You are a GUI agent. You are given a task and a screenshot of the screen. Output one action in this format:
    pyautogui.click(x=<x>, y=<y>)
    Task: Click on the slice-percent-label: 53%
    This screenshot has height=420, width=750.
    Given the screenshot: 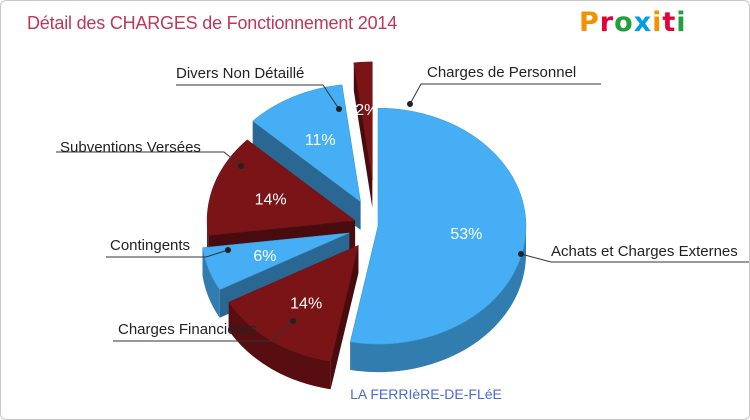 What is the action you would take?
    pyautogui.click(x=466, y=234)
    